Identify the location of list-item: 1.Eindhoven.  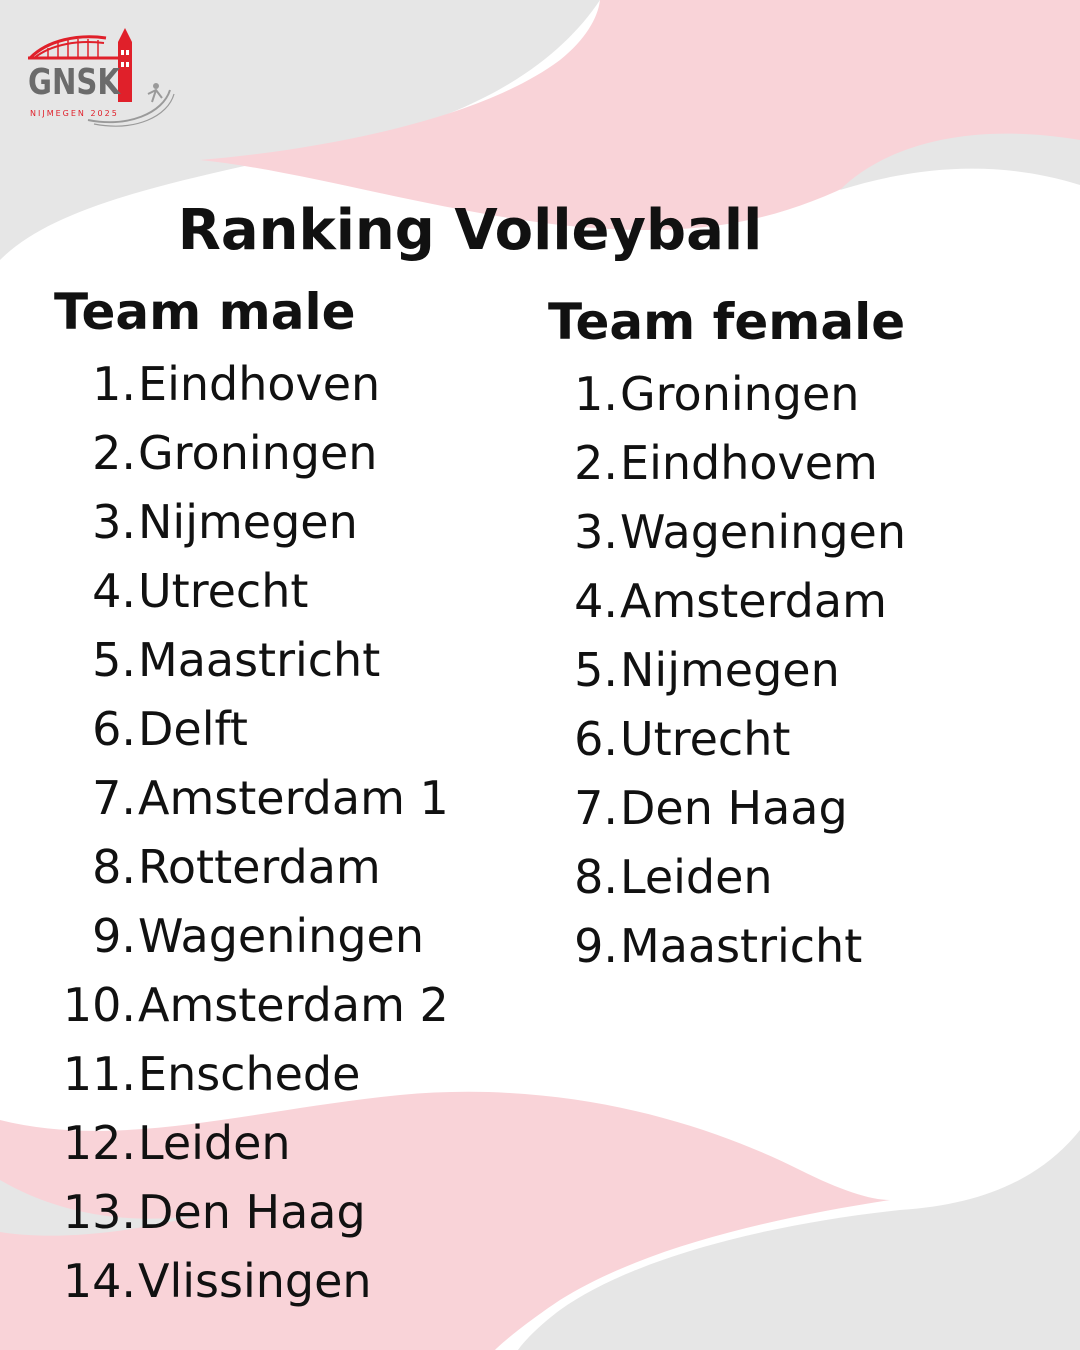
(252, 386).